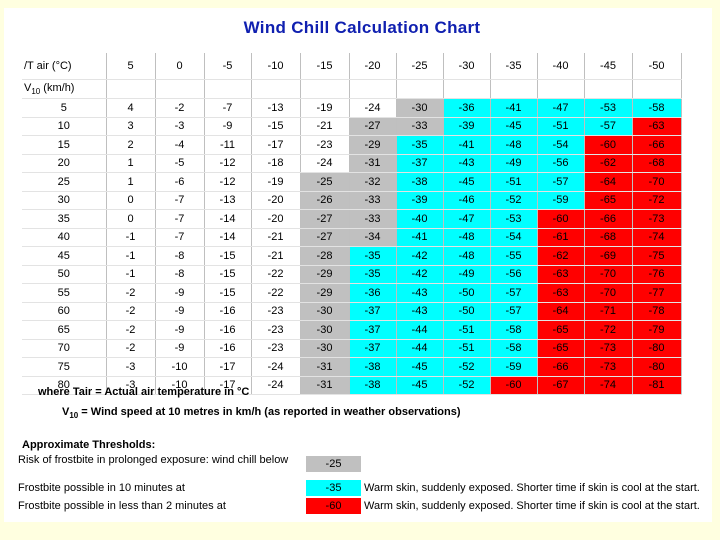  I want to click on wind-chill-cell: -1, so click(131, 274).